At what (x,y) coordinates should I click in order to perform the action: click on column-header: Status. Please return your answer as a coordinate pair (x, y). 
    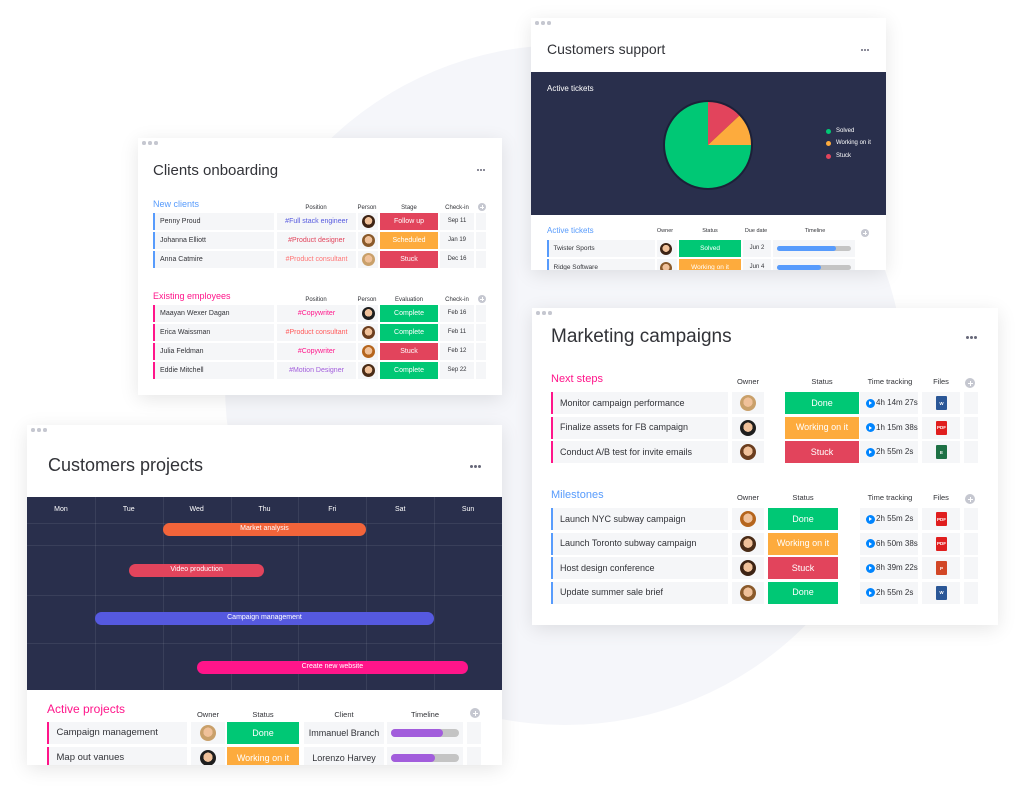
    Looking at the image, I should click on (710, 231).